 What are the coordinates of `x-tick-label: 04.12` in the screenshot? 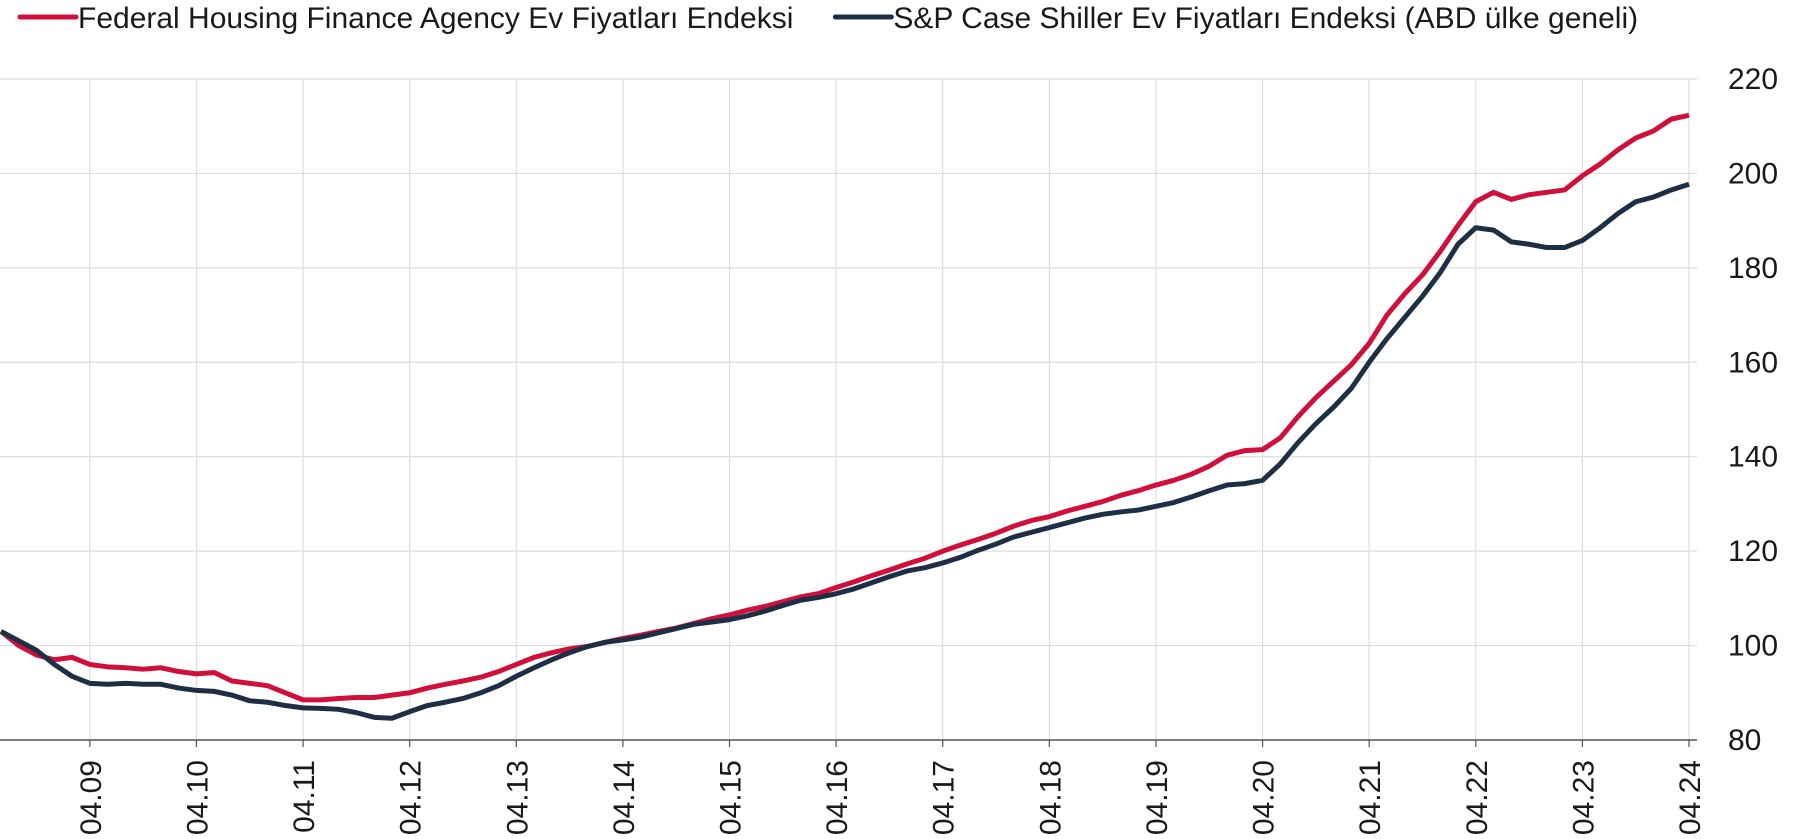 It's located at (411, 797).